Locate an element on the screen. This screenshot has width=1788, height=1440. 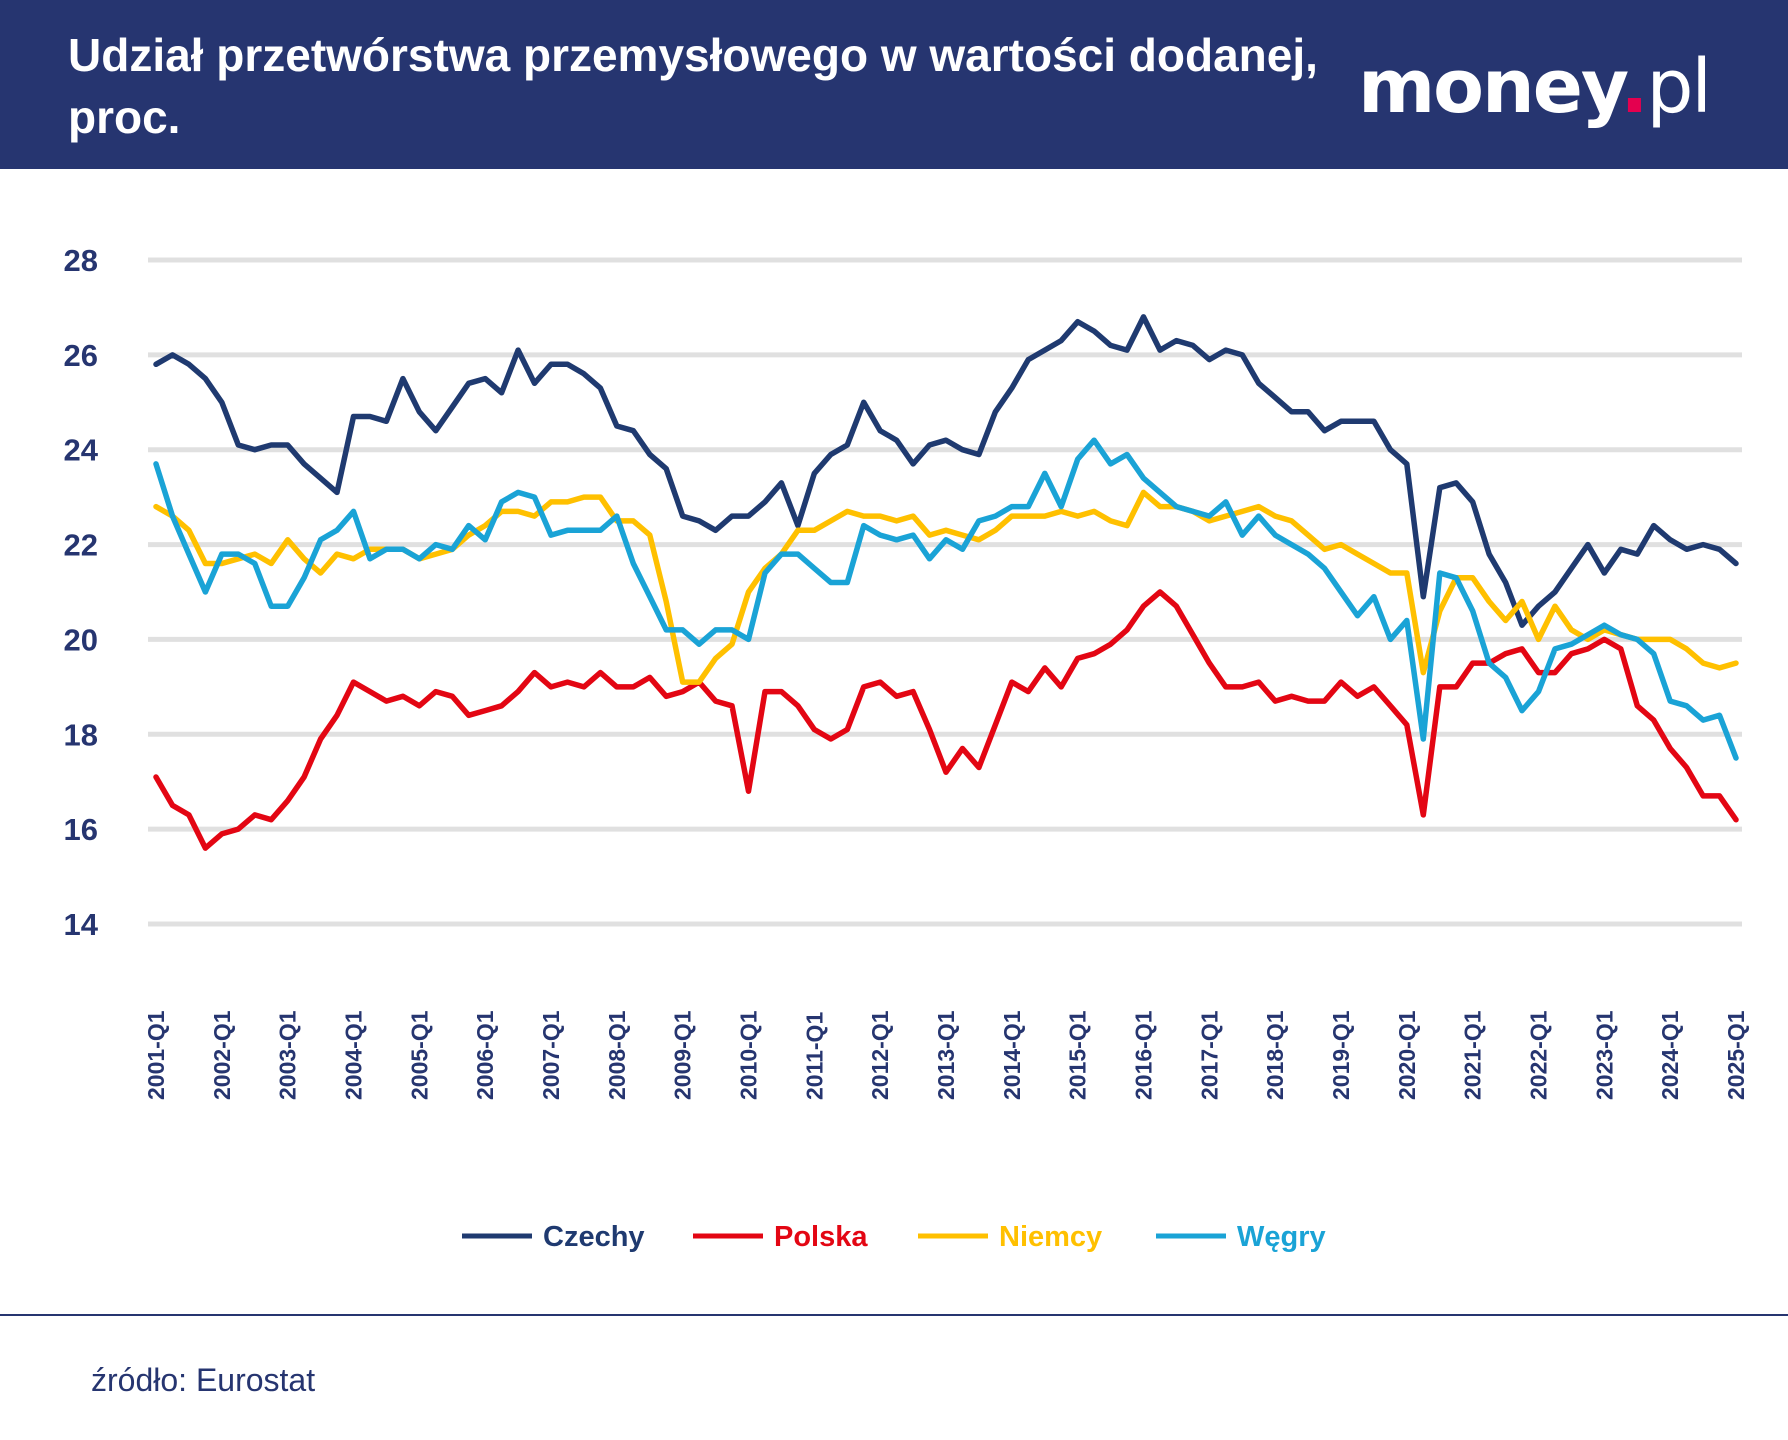
x-tick-label: 2012-Q1 is located at coordinates (880, 1055).